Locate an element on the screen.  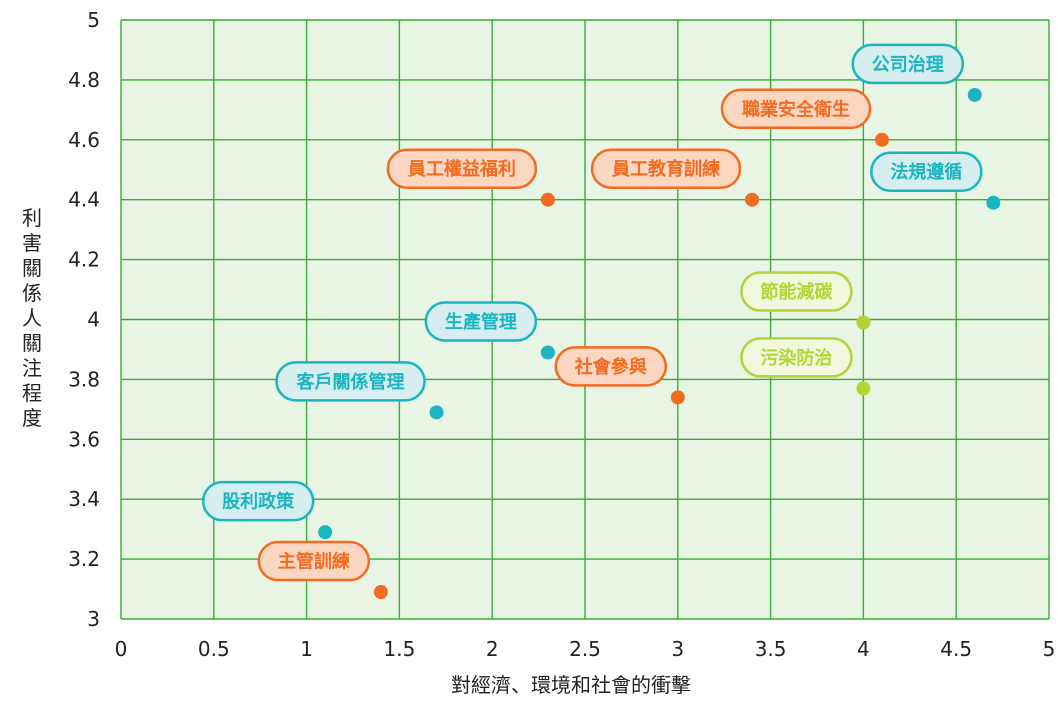
point-label: 節能減碳 is located at coordinates (796, 292).